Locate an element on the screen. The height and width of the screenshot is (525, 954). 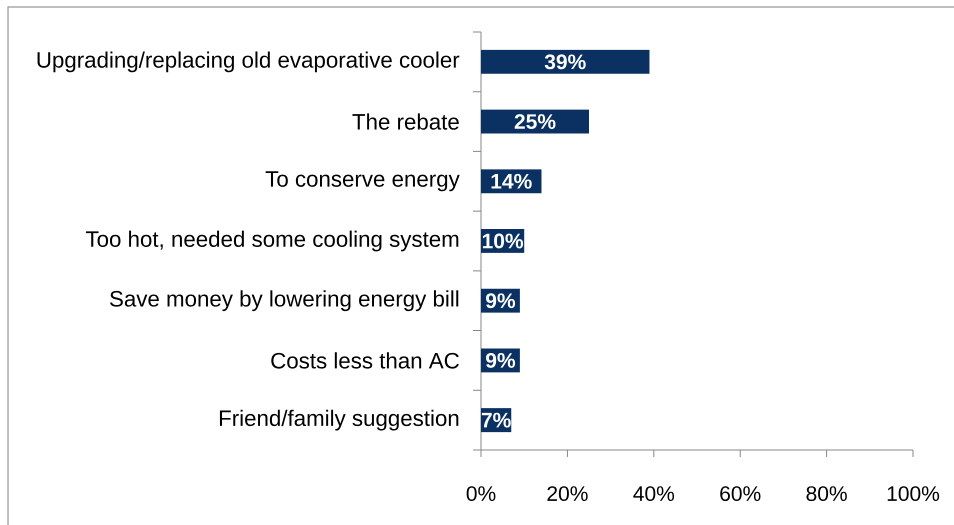
x-tick-label: 0% is located at coordinates (481, 494).